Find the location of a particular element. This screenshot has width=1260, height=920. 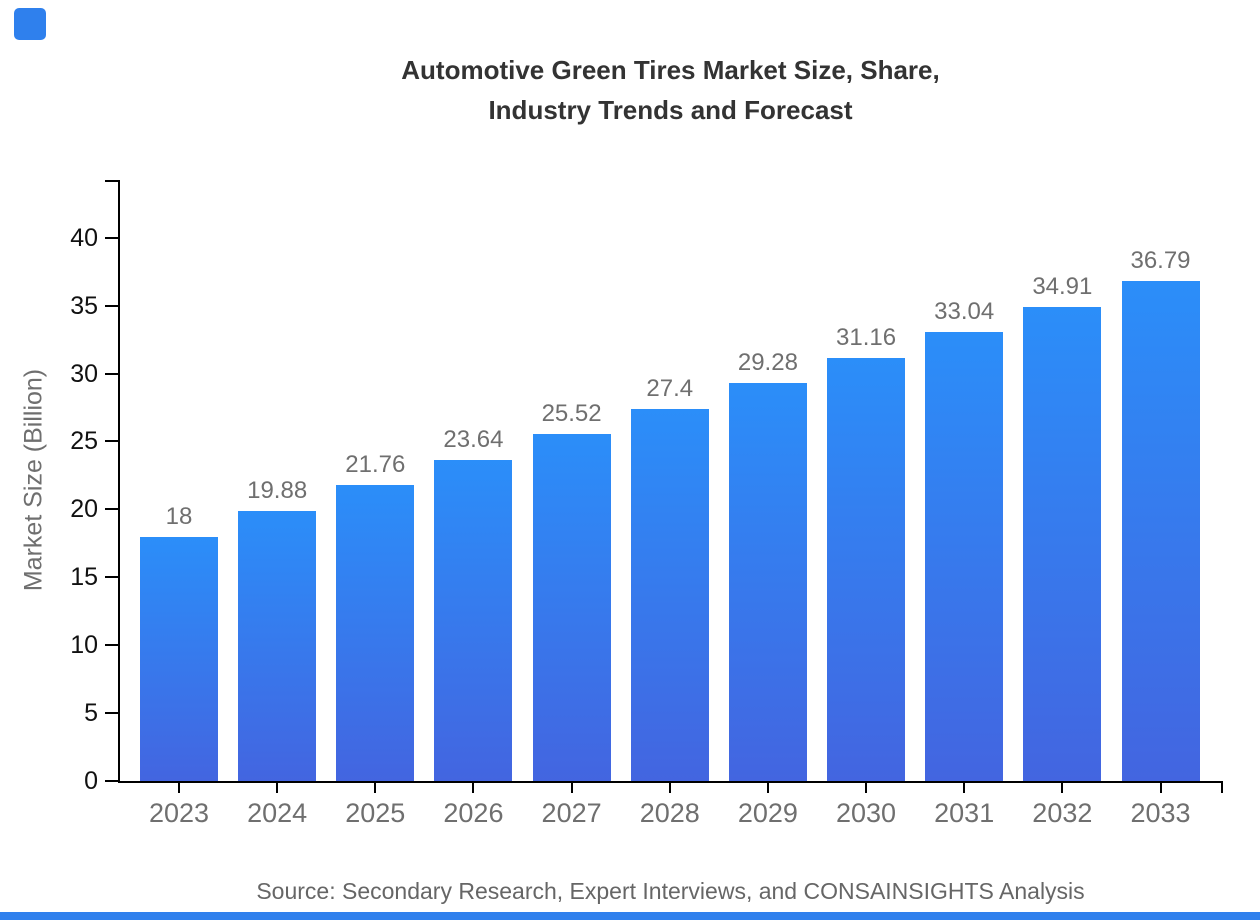

bar-value-label: 33.04 is located at coordinates (964, 312).